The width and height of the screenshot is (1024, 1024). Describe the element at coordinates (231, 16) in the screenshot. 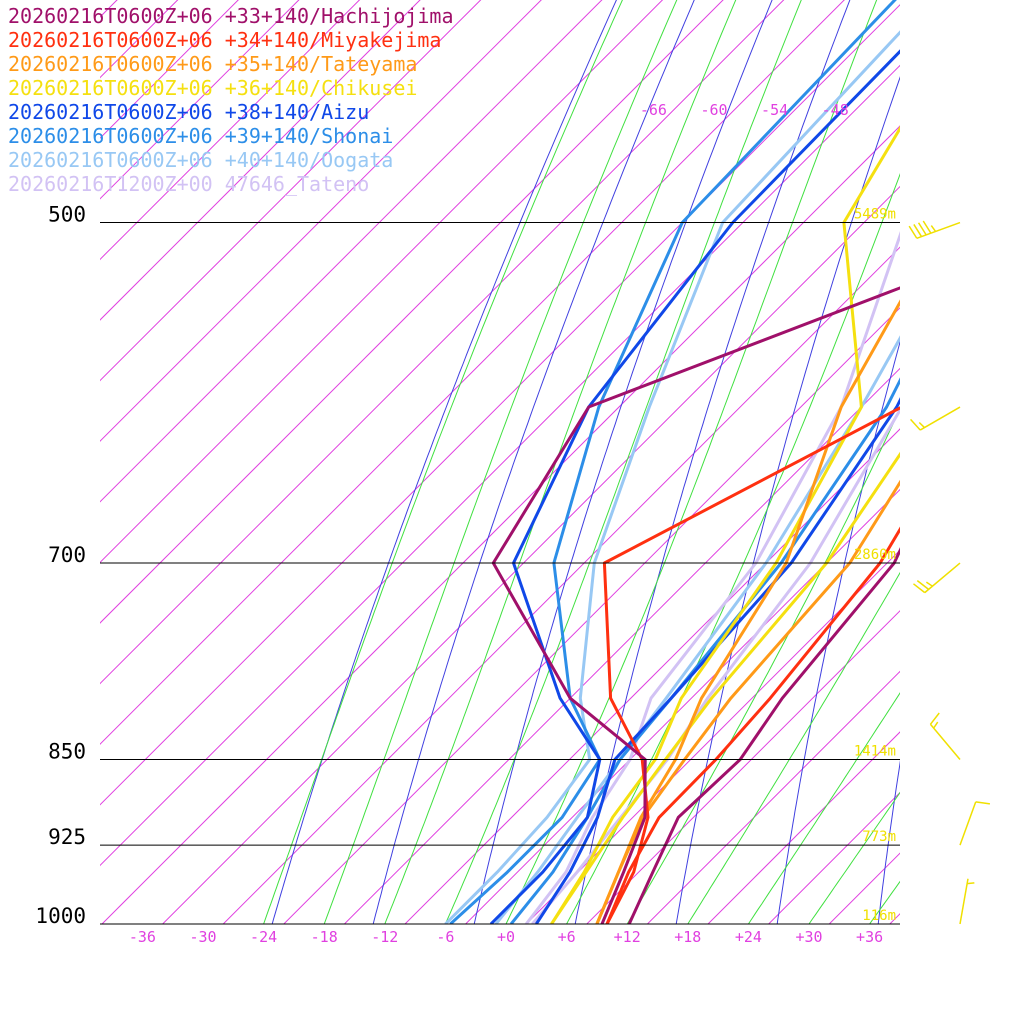

I see `legend-entry-hachijojima: 20260216T0600Z+06 +33+140/Hachijojima` at that location.